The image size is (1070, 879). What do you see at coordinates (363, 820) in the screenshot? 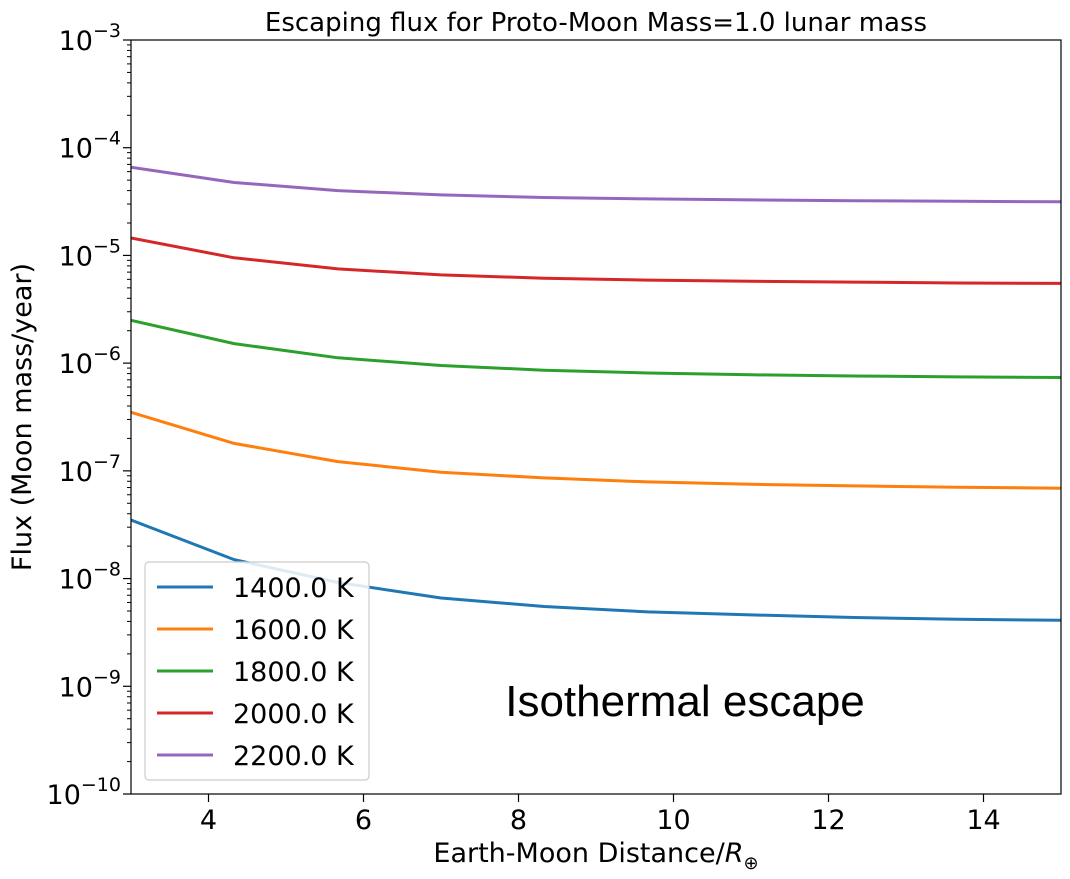
I see `x-tick-label: 6` at bounding box center [363, 820].